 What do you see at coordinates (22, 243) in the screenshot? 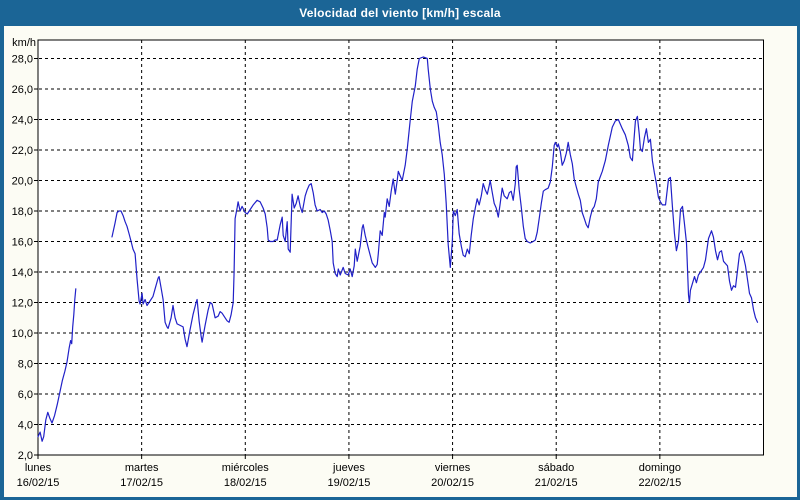
I see `y-axis-tick-label: 16,0` at bounding box center [22, 243].